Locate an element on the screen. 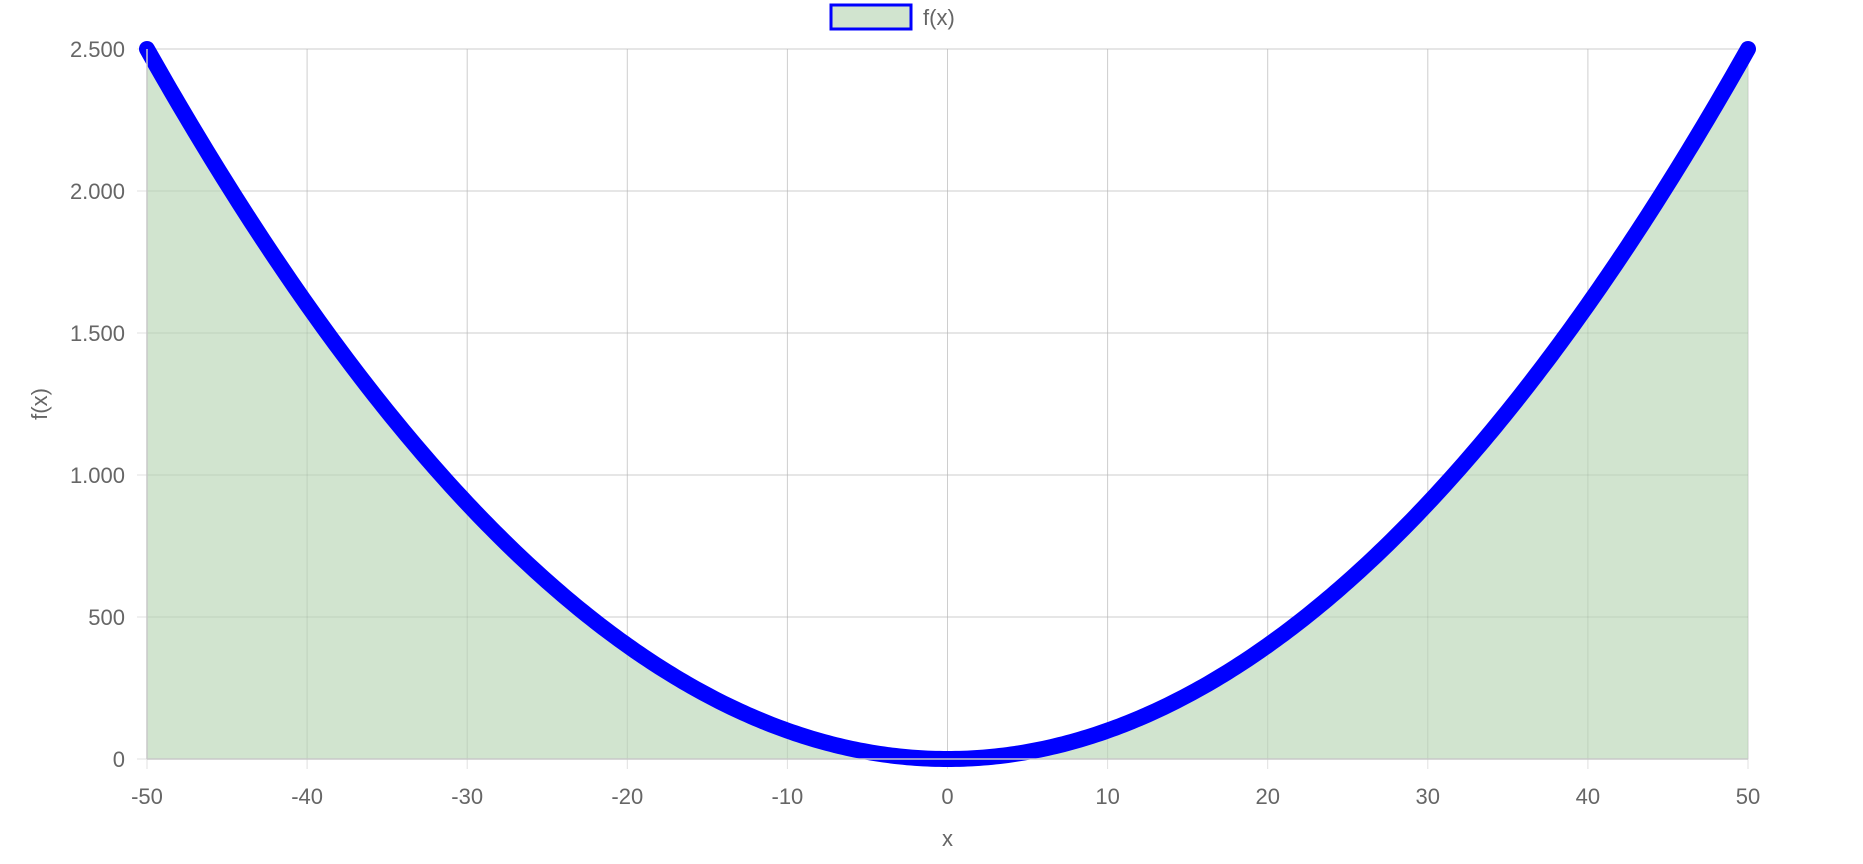 The image size is (1863, 864). x-tick-label: -30 is located at coordinates (467, 796).